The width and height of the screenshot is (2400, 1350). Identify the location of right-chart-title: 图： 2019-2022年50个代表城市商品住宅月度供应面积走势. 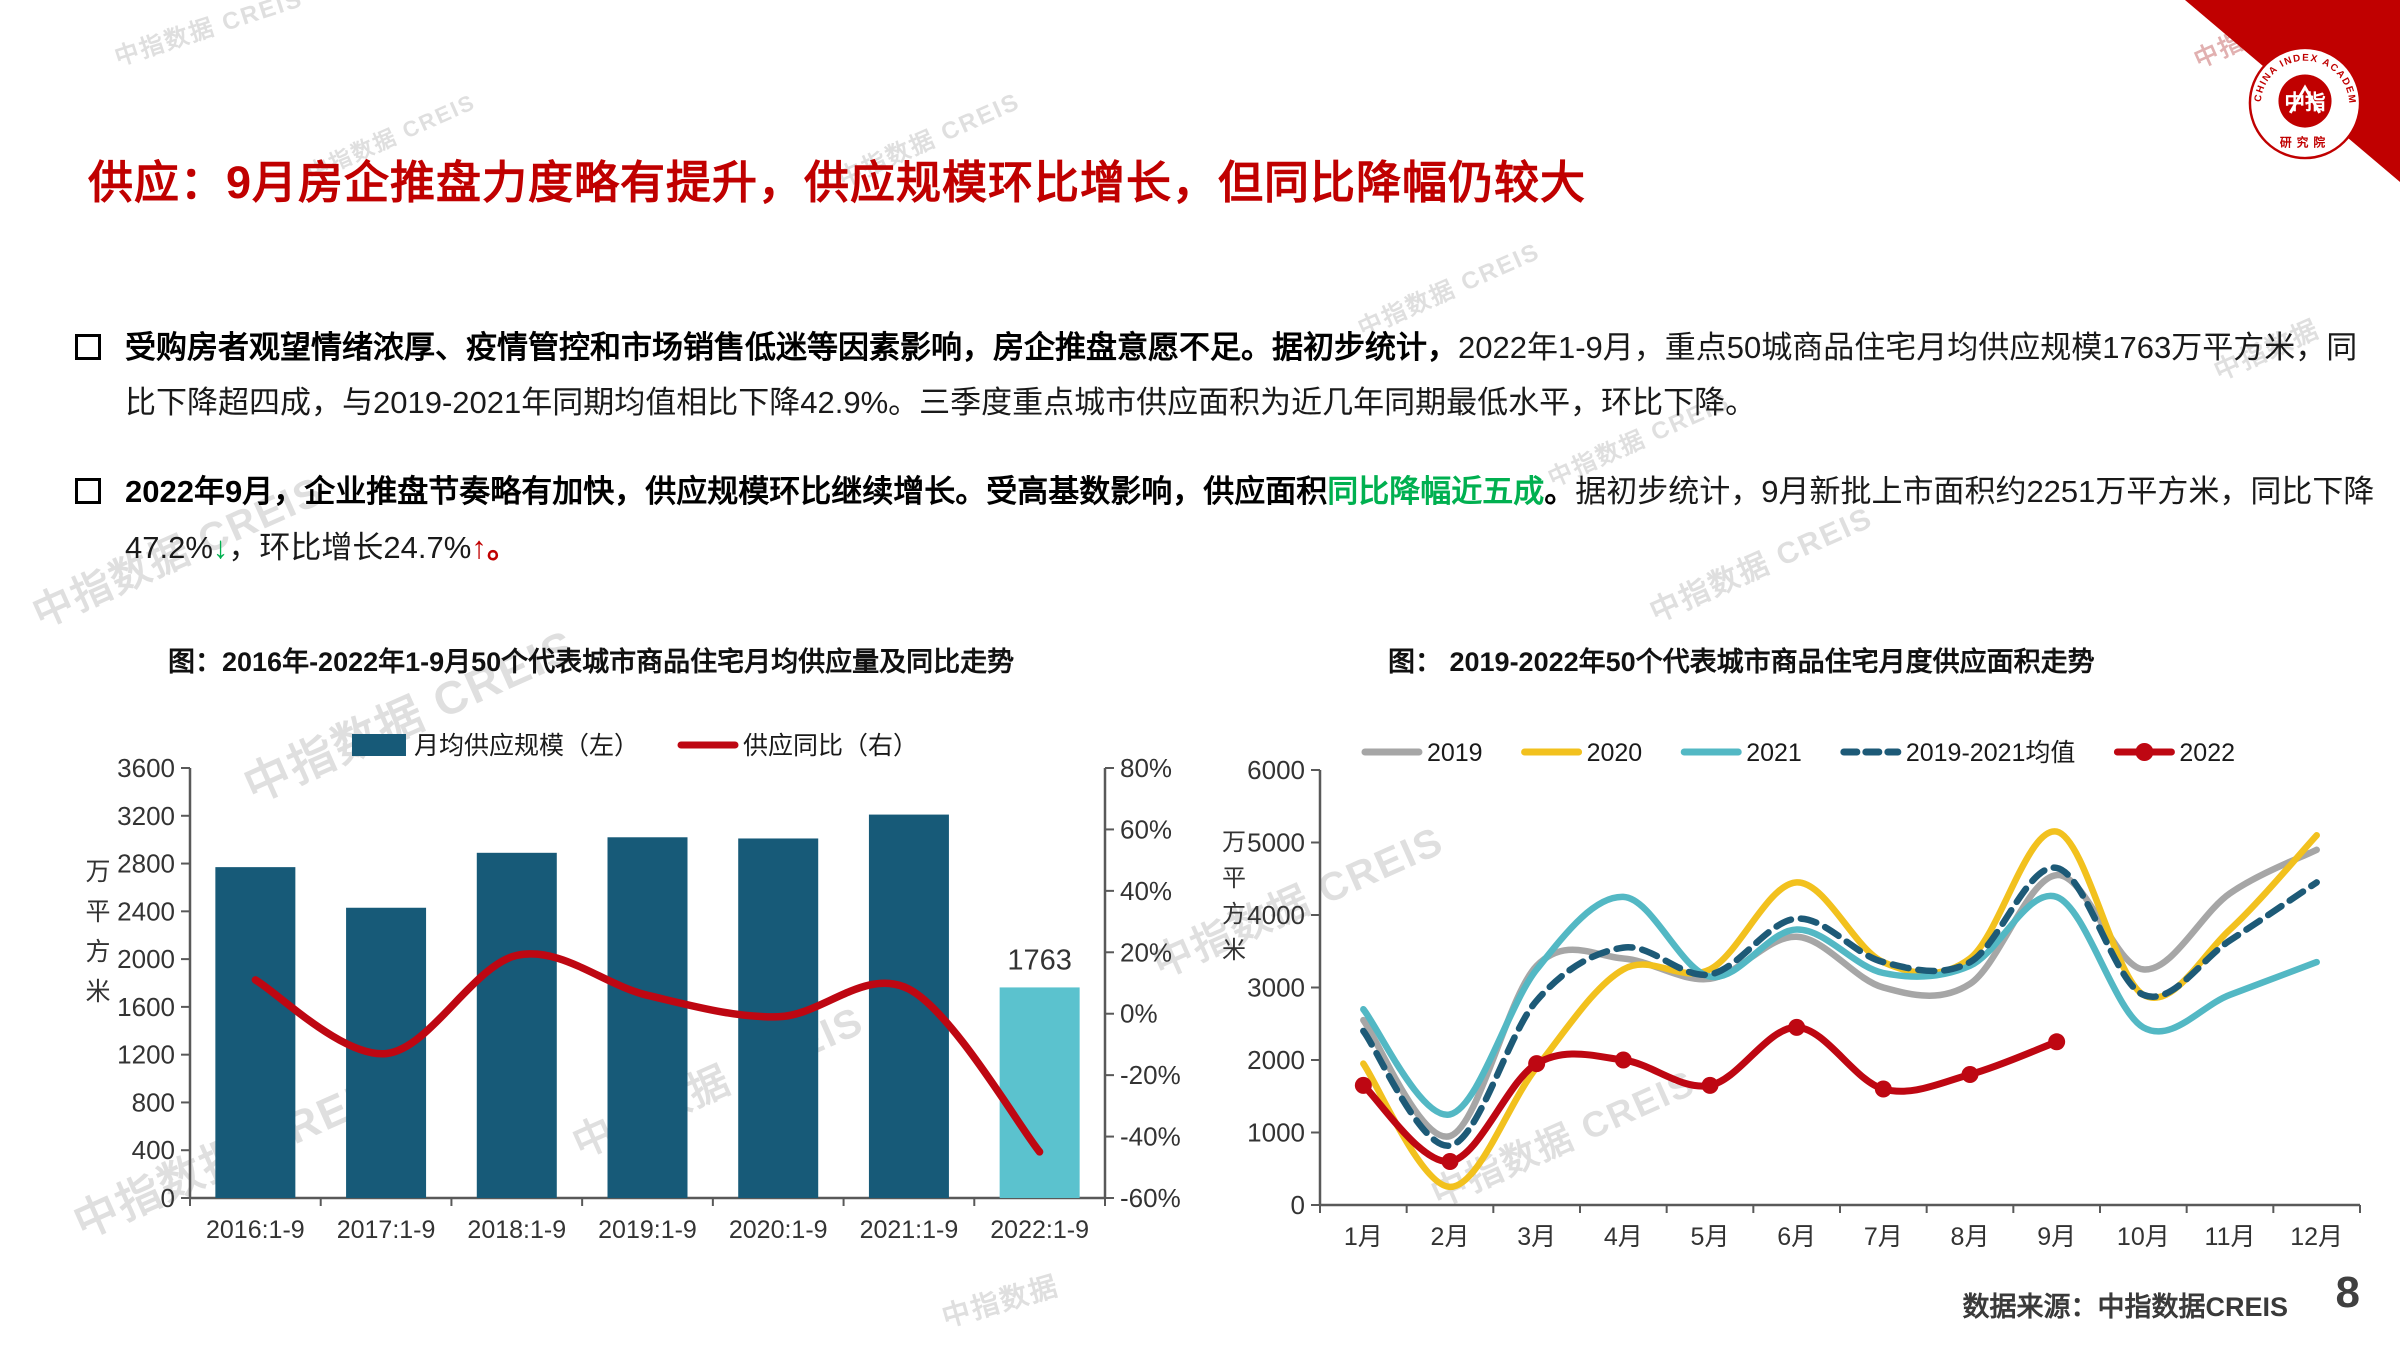
(1741, 662).